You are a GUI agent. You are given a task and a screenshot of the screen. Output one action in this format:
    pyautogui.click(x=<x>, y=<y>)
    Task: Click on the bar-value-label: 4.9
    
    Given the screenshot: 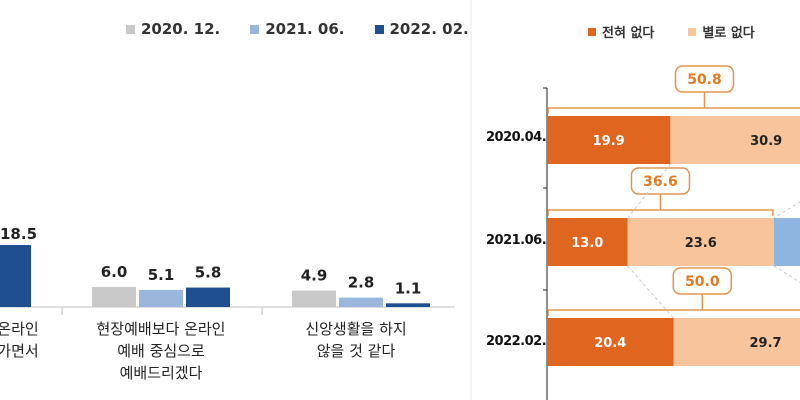 What is the action you would take?
    pyautogui.click(x=314, y=276)
    